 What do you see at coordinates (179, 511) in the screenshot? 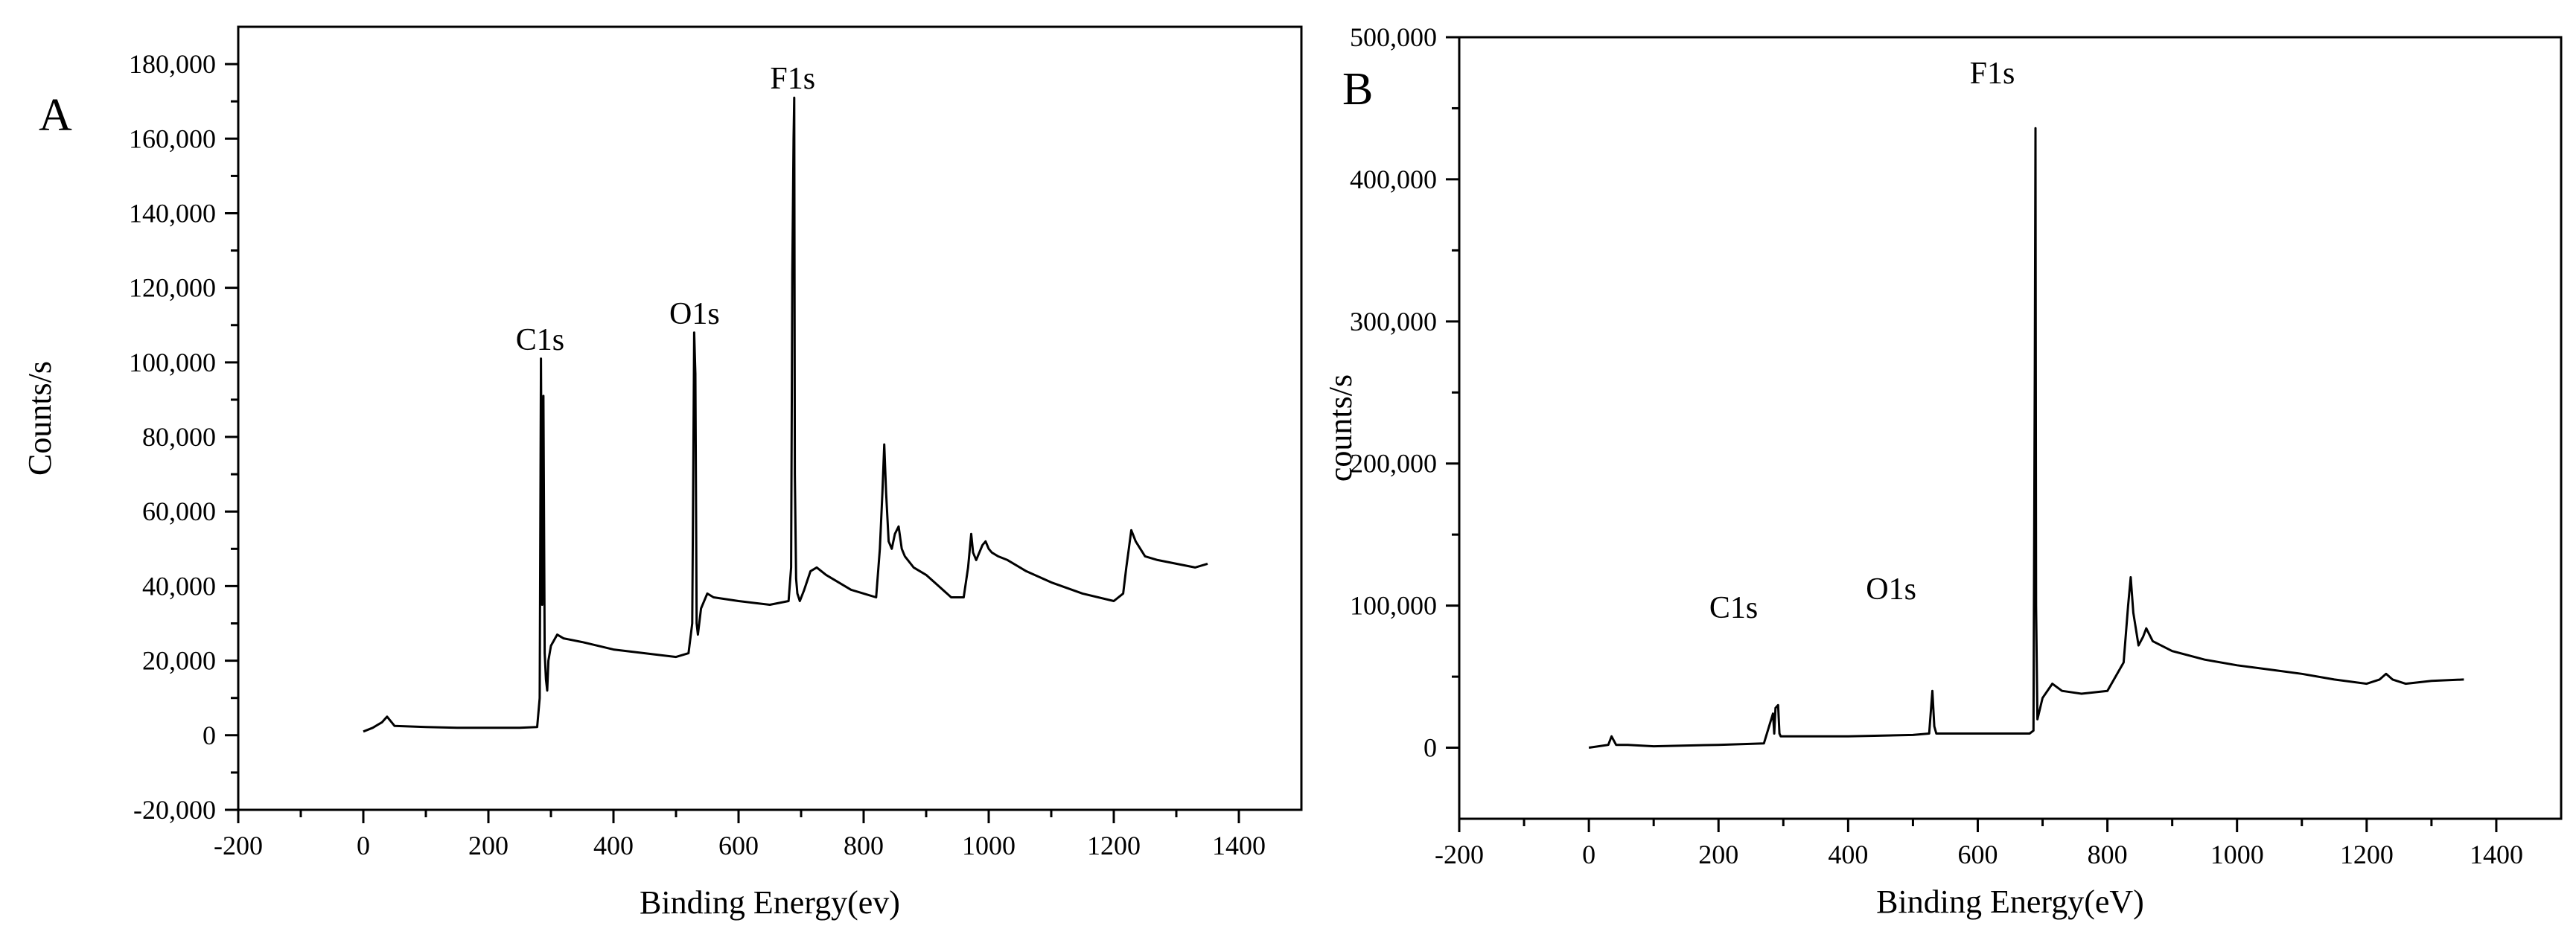
I see `y-tick-label: 60,000` at bounding box center [179, 511].